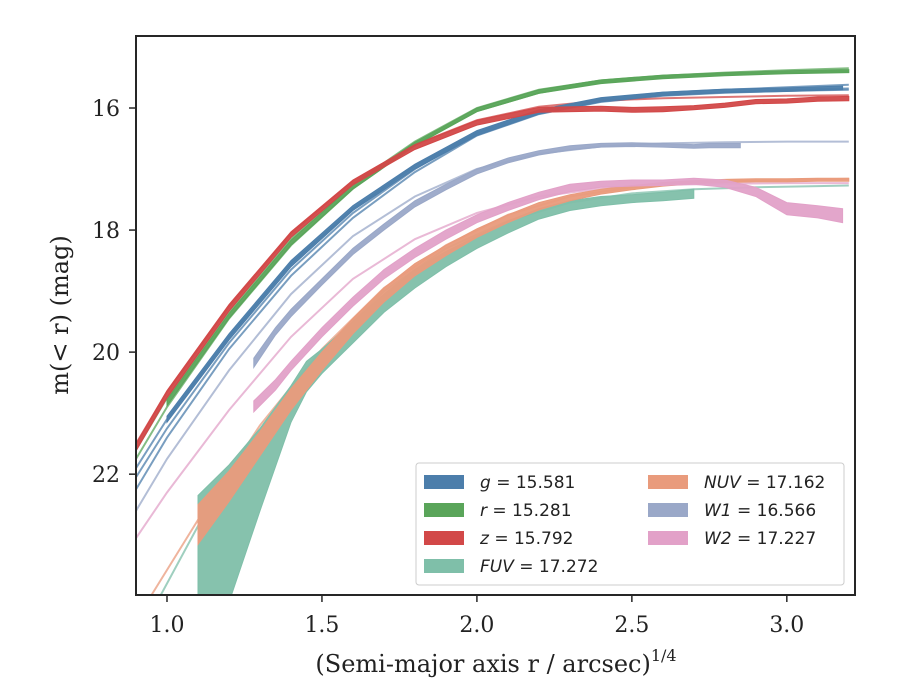  Describe the element at coordinates (485, 483) in the screenshot. I see `legend-var: g` at that location.